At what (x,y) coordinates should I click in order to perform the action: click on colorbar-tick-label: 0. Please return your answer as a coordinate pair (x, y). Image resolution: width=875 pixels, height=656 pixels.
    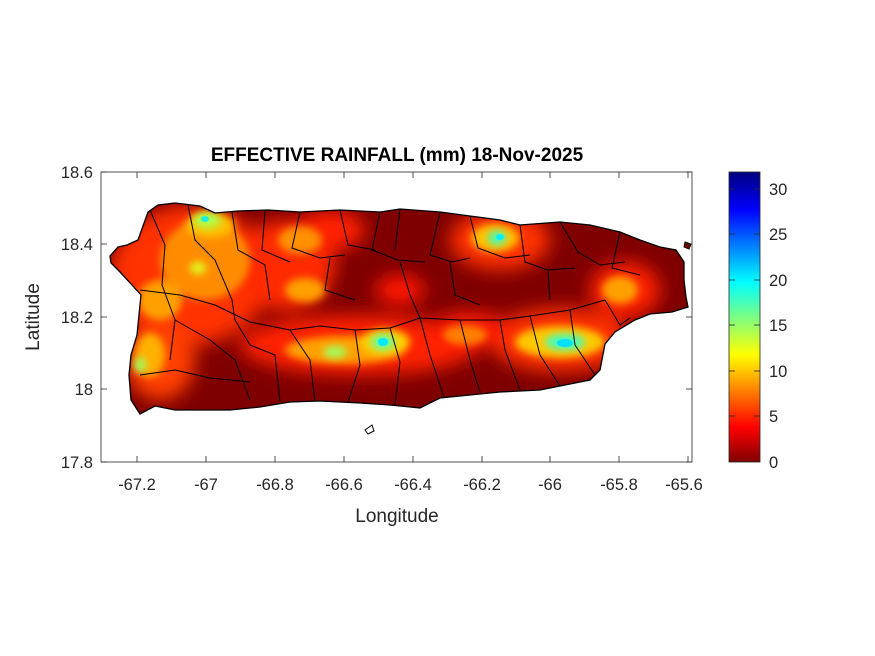
    Looking at the image, I should click on (773, 463).